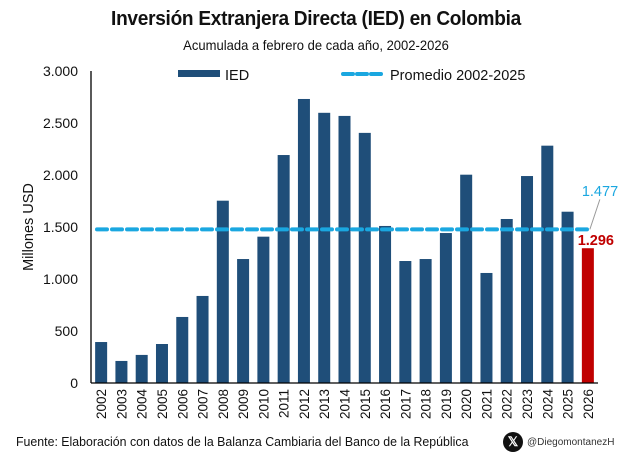 The height and width of the screenshot is (462, 632). Describe the element at coordinates (595, 214) in the screenshot. I see `average-leader-line` at that location.